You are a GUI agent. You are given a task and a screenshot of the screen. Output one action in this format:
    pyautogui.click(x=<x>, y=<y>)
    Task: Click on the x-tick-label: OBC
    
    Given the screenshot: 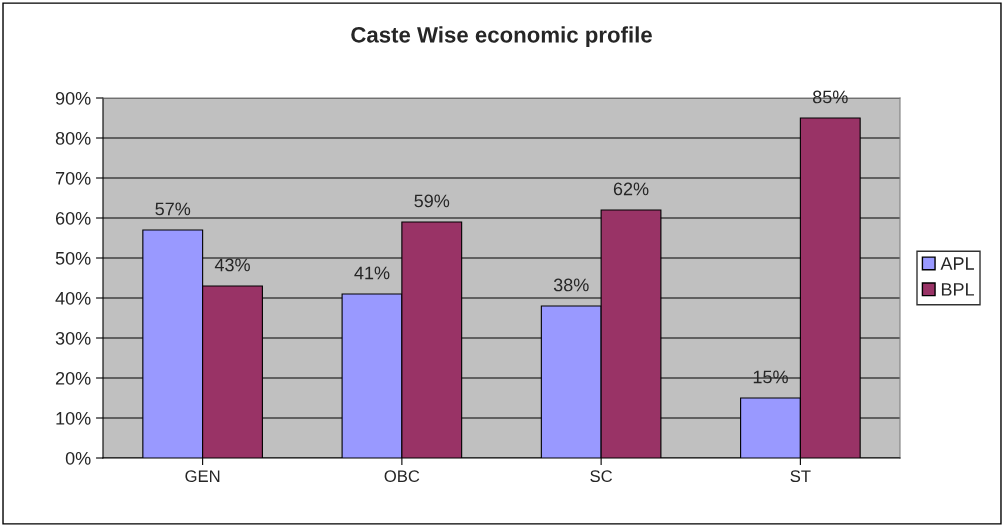 What is the action you would take?
    pyautogui.click(x=402, y=476)
    